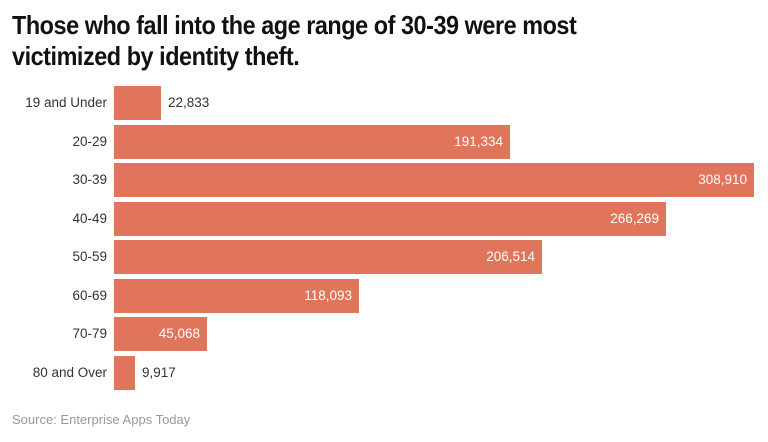 This screenshot has width=768, height=442. I want to click on bar-row: 50-59 206,514, so click(384, 257).